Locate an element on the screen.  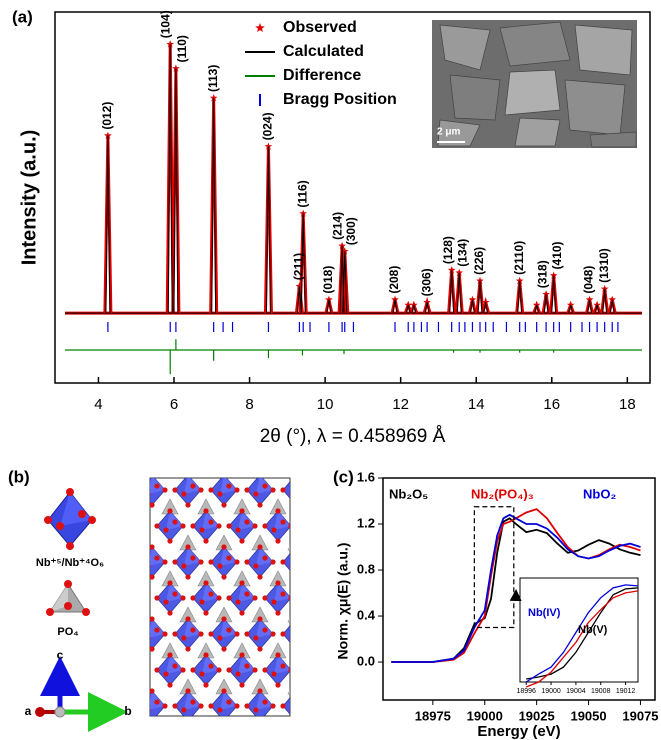
x-tick-label: 19050 is located at coordinates (588, 715).